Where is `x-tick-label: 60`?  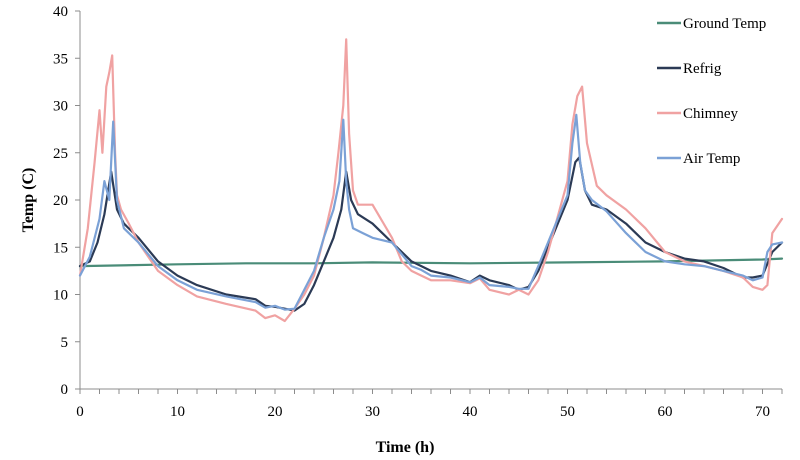 x-tick-label: 60 is located at coordinates (665, 412).